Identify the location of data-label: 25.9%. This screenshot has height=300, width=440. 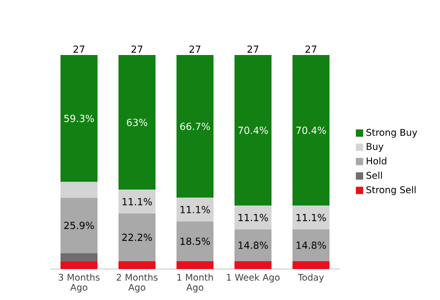
(79, 226).